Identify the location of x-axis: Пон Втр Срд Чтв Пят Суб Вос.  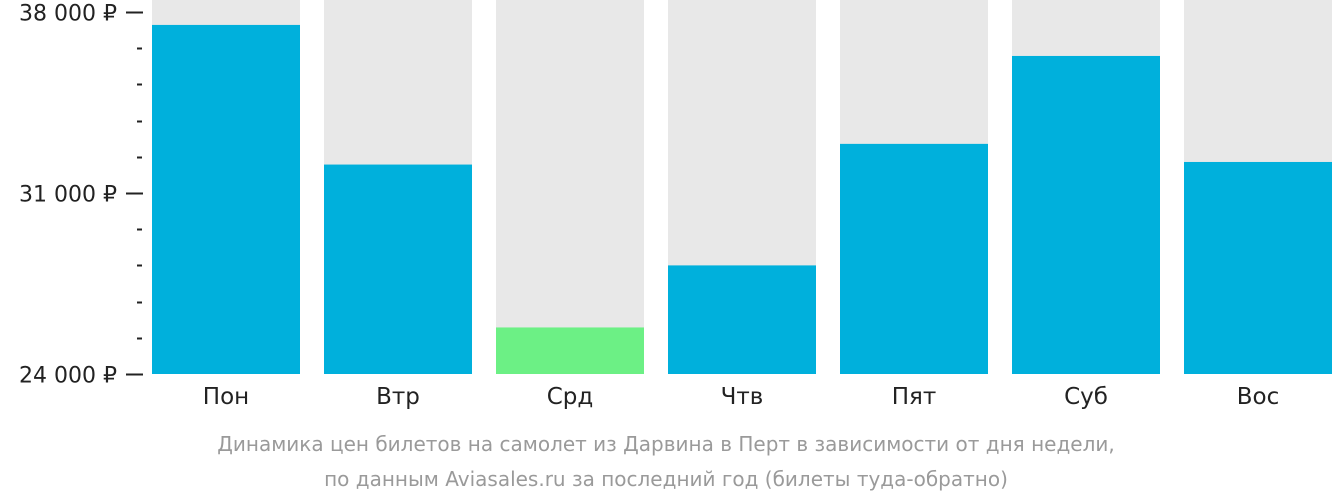
(741, 397).